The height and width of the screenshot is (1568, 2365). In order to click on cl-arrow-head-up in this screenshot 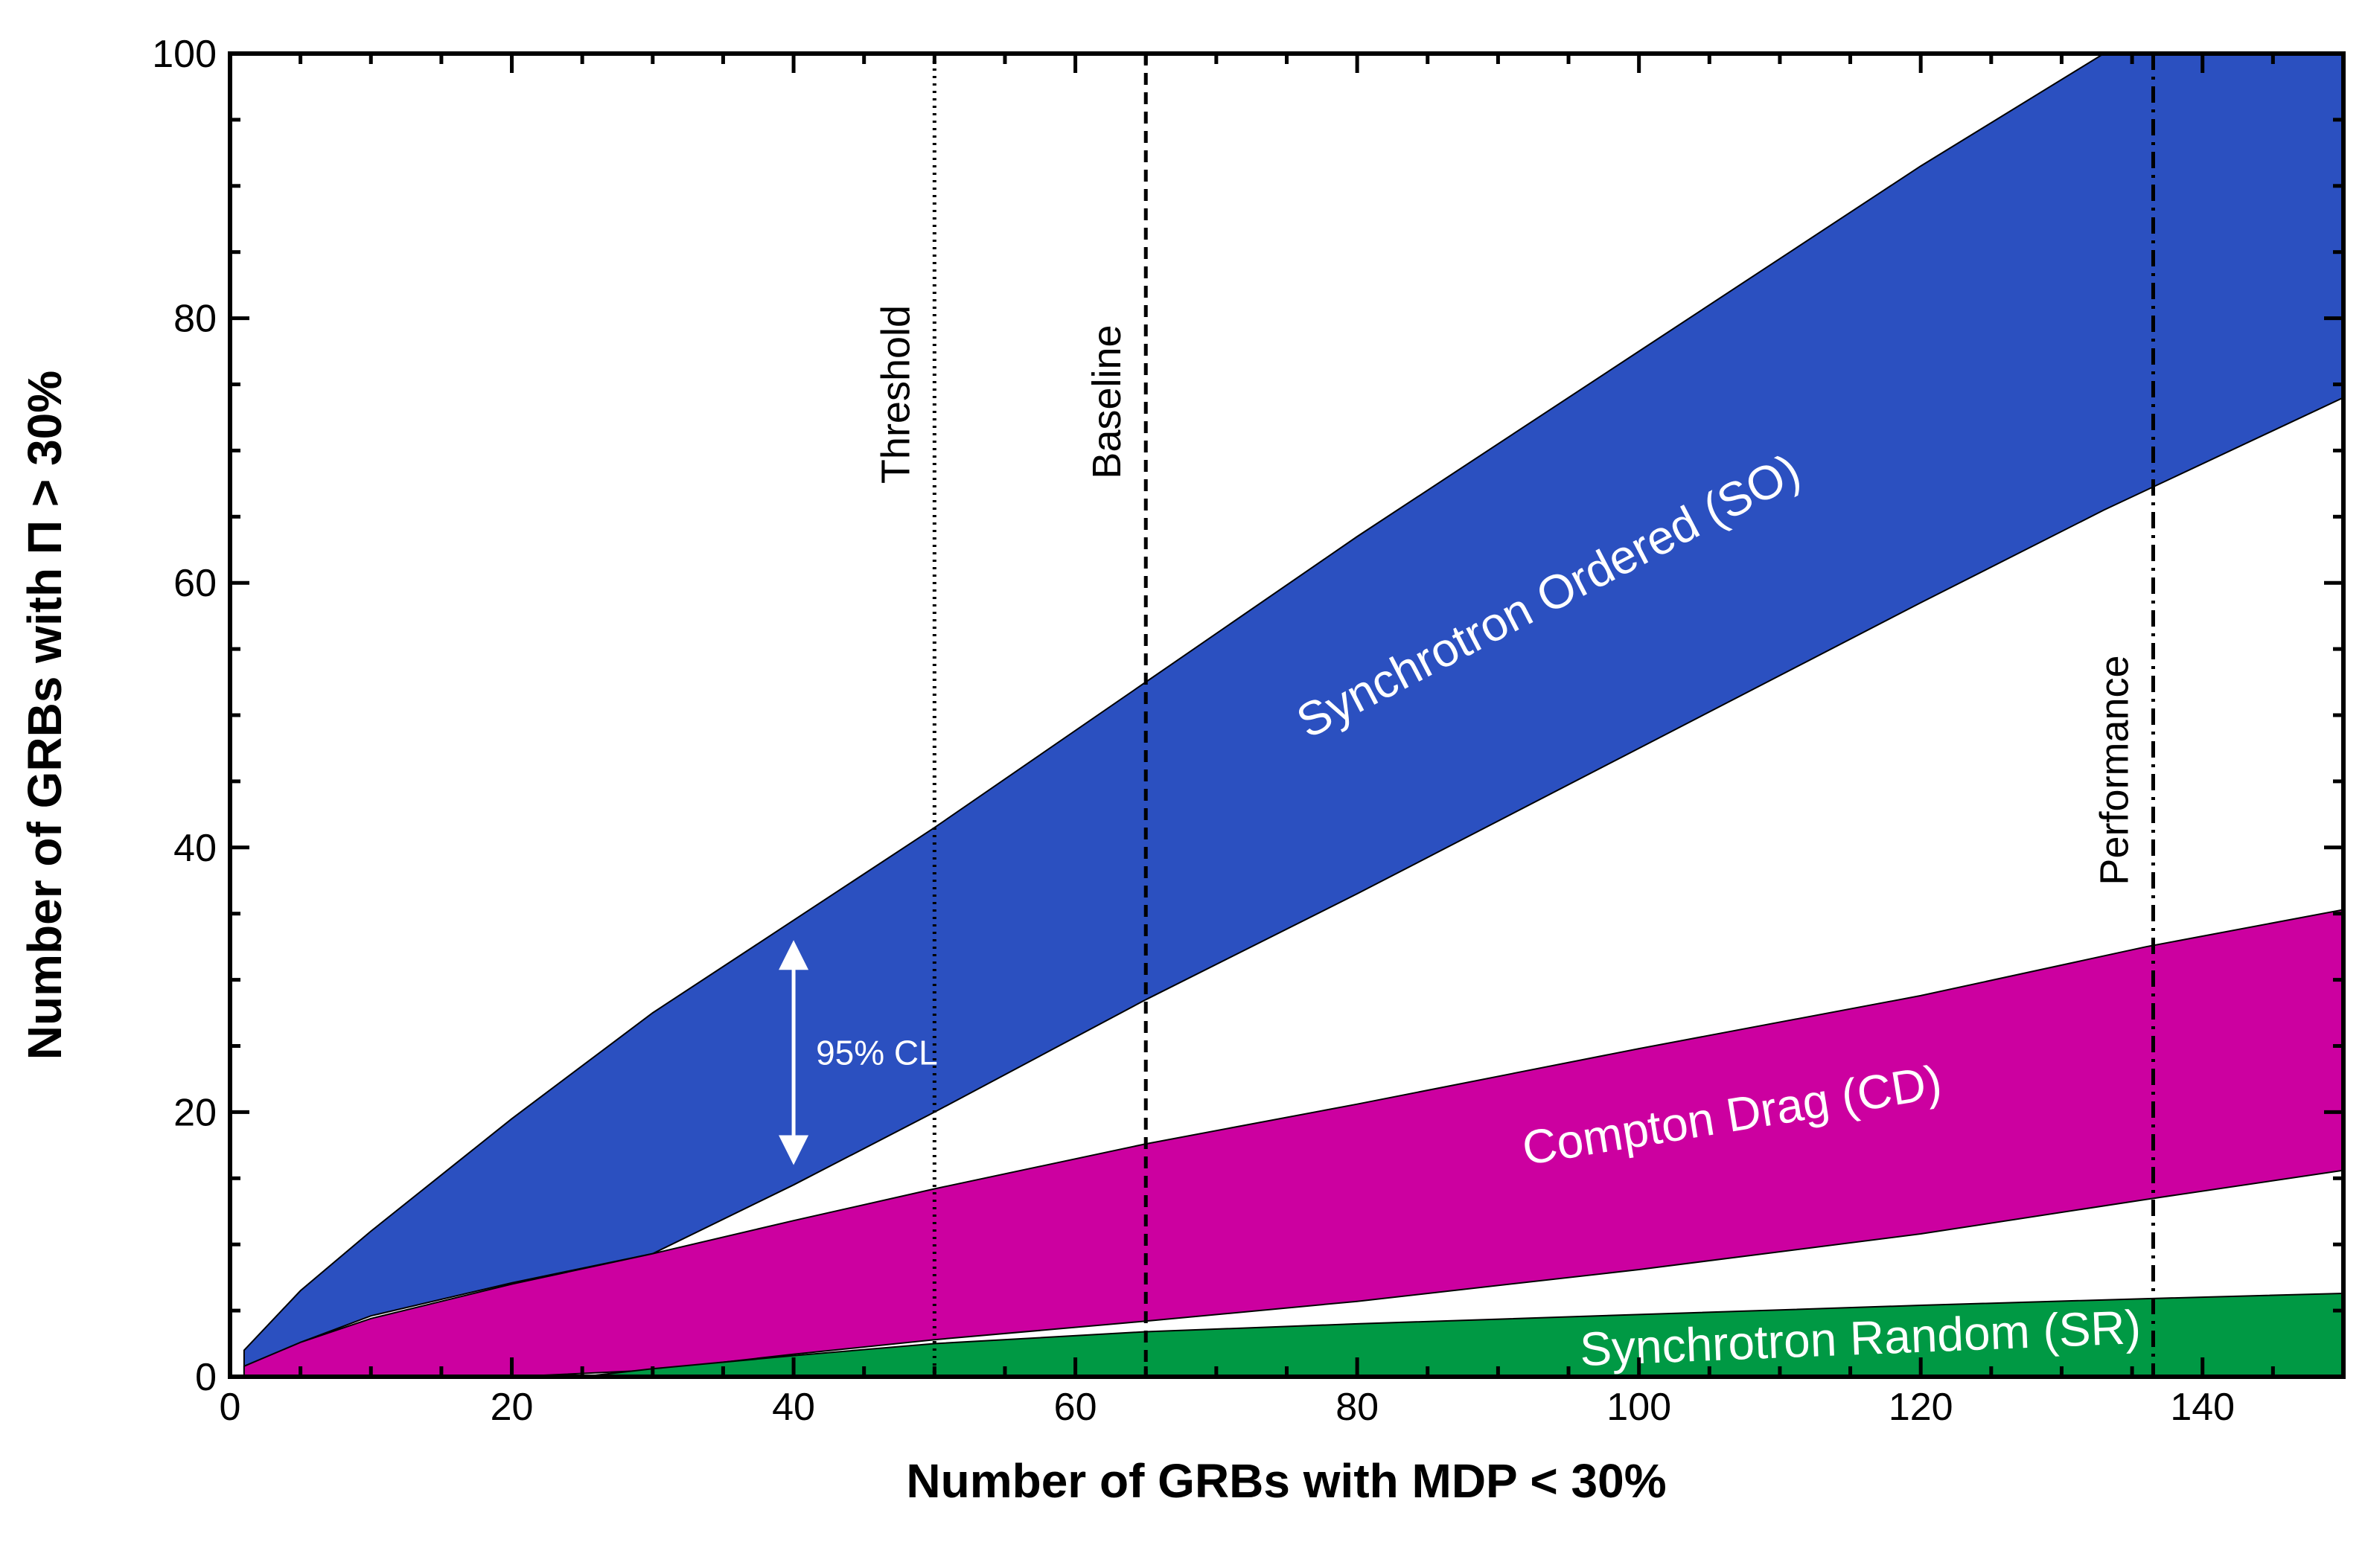, I will do `click(794, 955)`.